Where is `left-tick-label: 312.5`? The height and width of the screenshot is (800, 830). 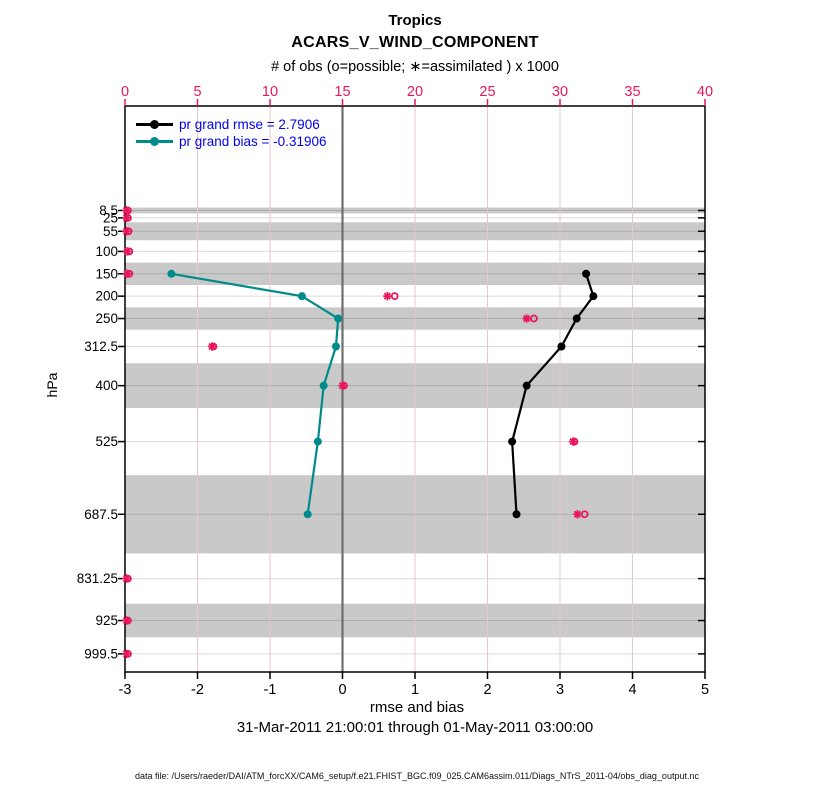 left-tick-label: 312.5 is located at coordinates (101, 346).